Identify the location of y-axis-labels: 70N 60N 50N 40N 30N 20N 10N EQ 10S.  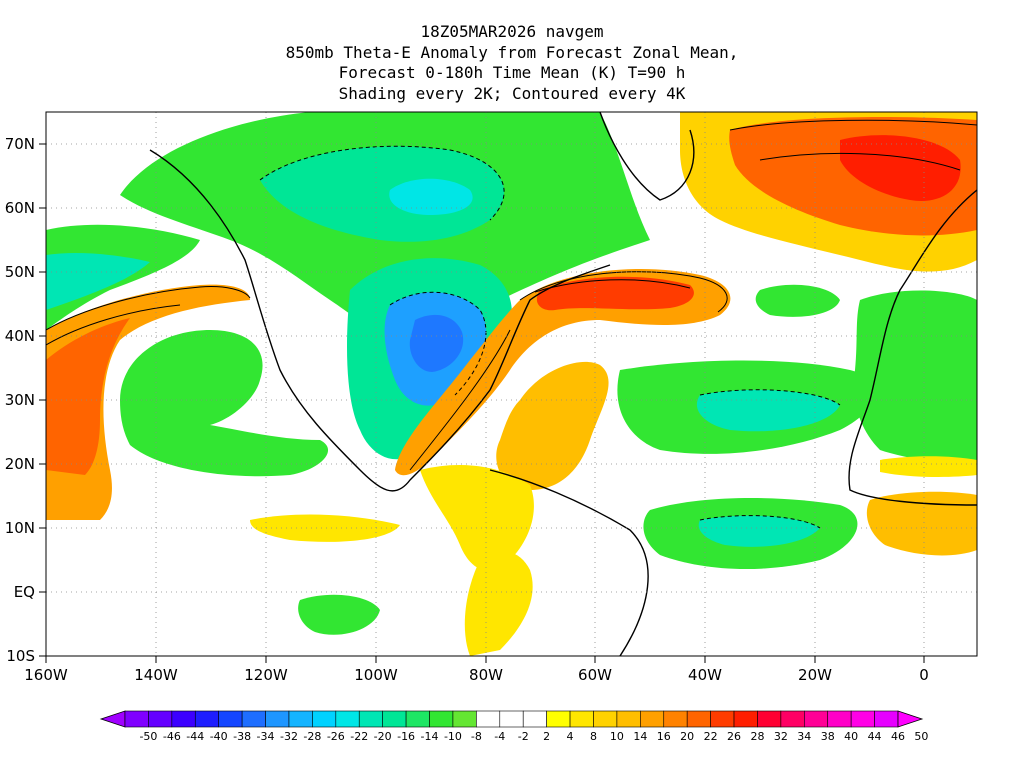
(20, 400).